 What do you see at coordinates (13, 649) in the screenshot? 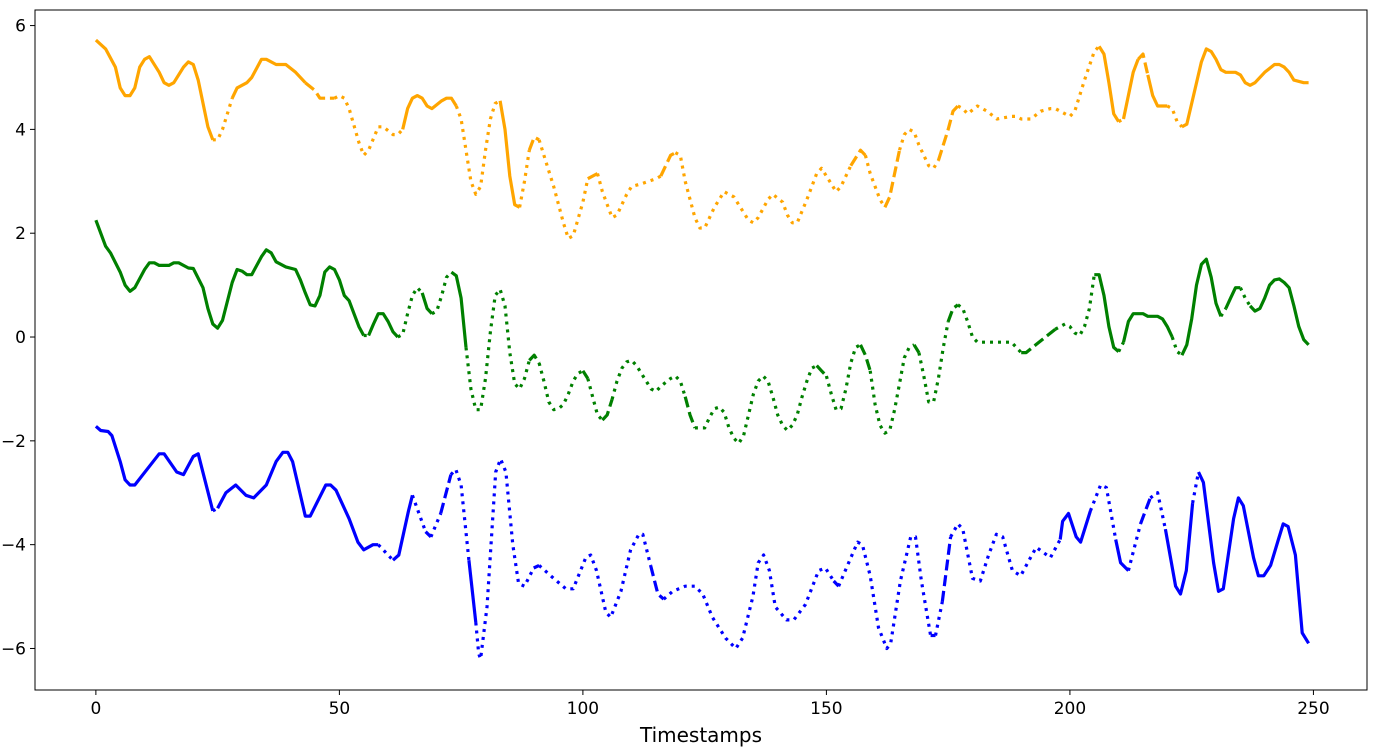
I see `y-tick-label: −6` at bounding box center [13, 649].